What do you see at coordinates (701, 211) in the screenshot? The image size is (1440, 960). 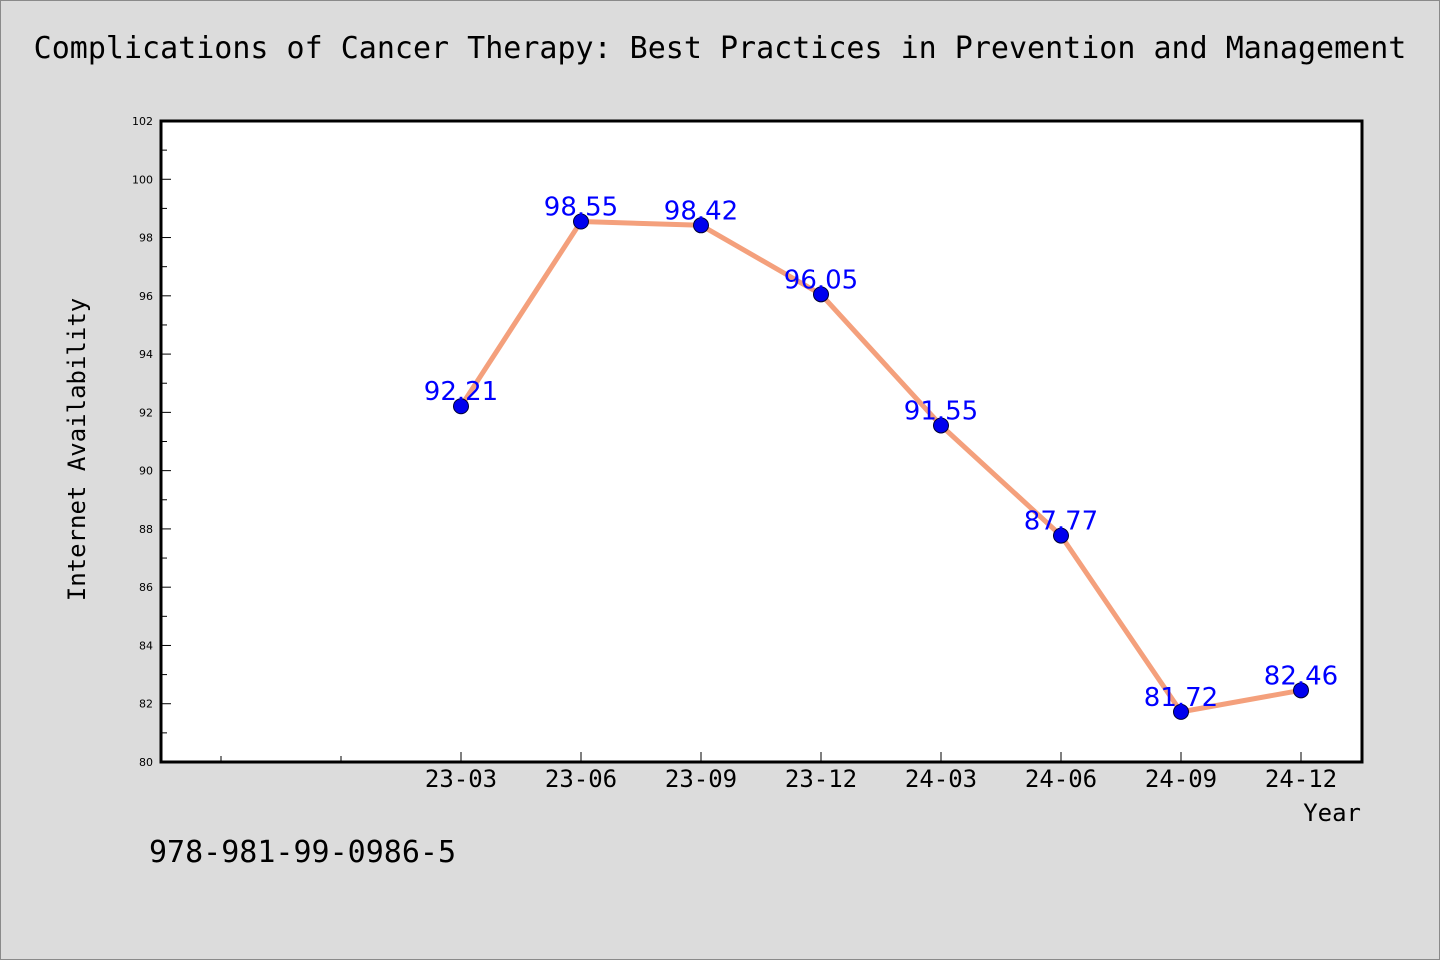 I see `data-label: 98.42` at bounding box center [701, 211].